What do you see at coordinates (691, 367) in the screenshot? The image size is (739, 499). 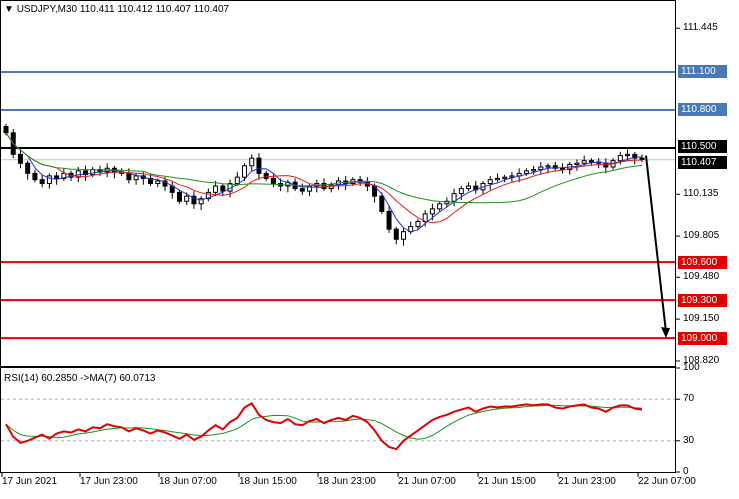 I see `rsi-axis-label: 100` at bounding box center [691, 367].